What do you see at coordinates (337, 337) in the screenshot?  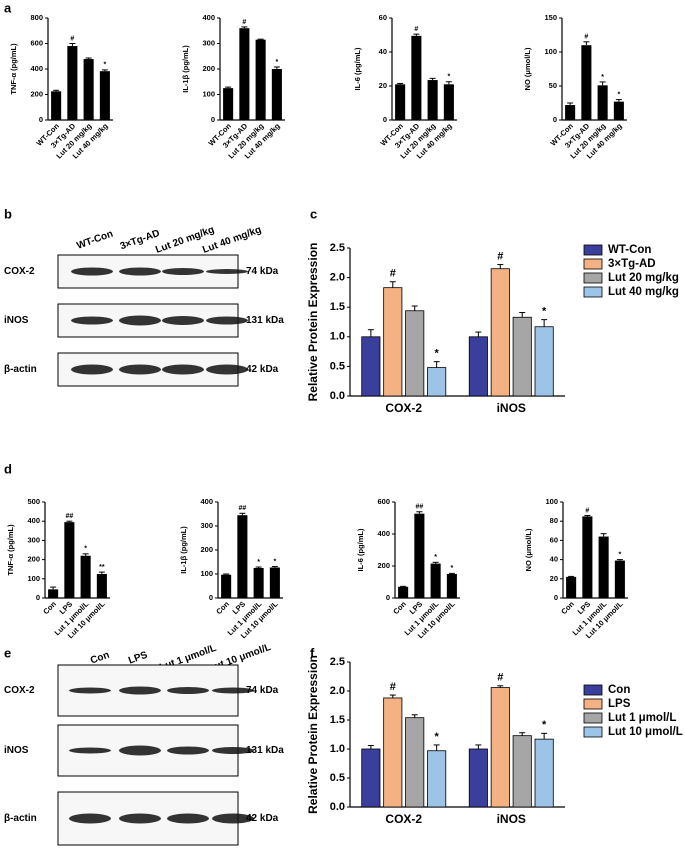 I see `y-tick-label: 1.0` at bounding box center [337, 337].